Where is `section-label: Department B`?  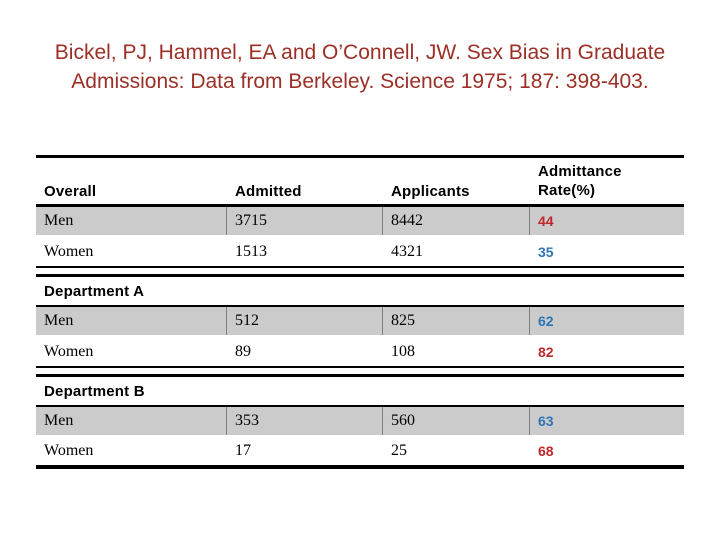 section-label: Department B is located at coordinates (94, 391).